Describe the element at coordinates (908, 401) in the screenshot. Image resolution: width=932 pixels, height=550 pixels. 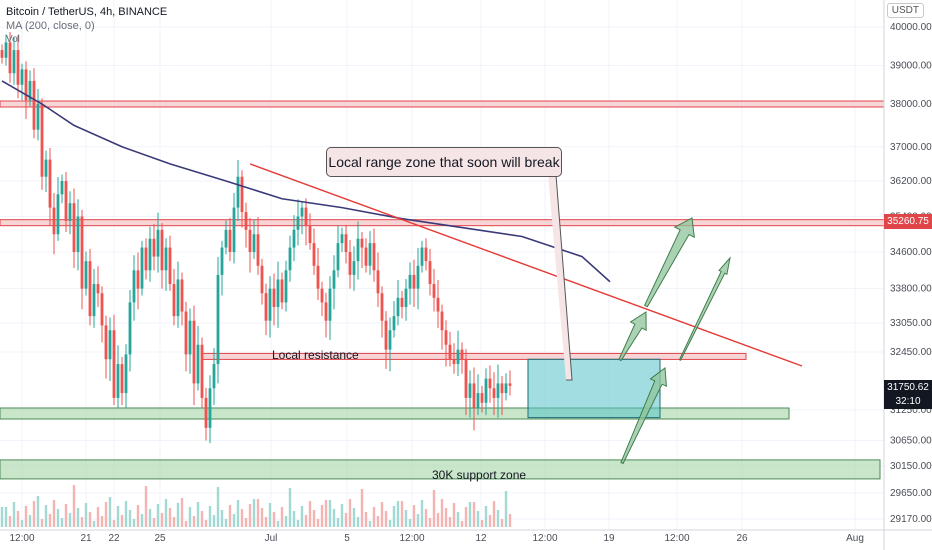
I see `countdown-label: 32:10` at that location.